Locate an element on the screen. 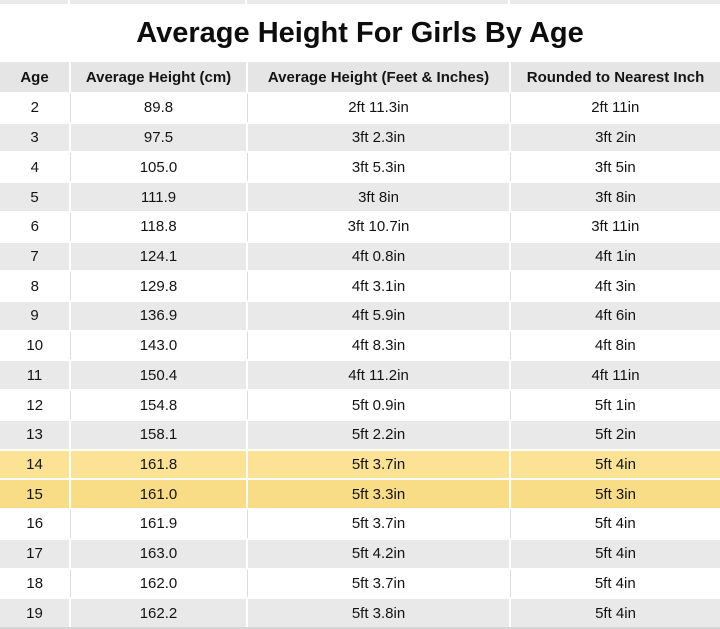  table-cell: 5ft 4.2in is located at coordinates (379, 553).